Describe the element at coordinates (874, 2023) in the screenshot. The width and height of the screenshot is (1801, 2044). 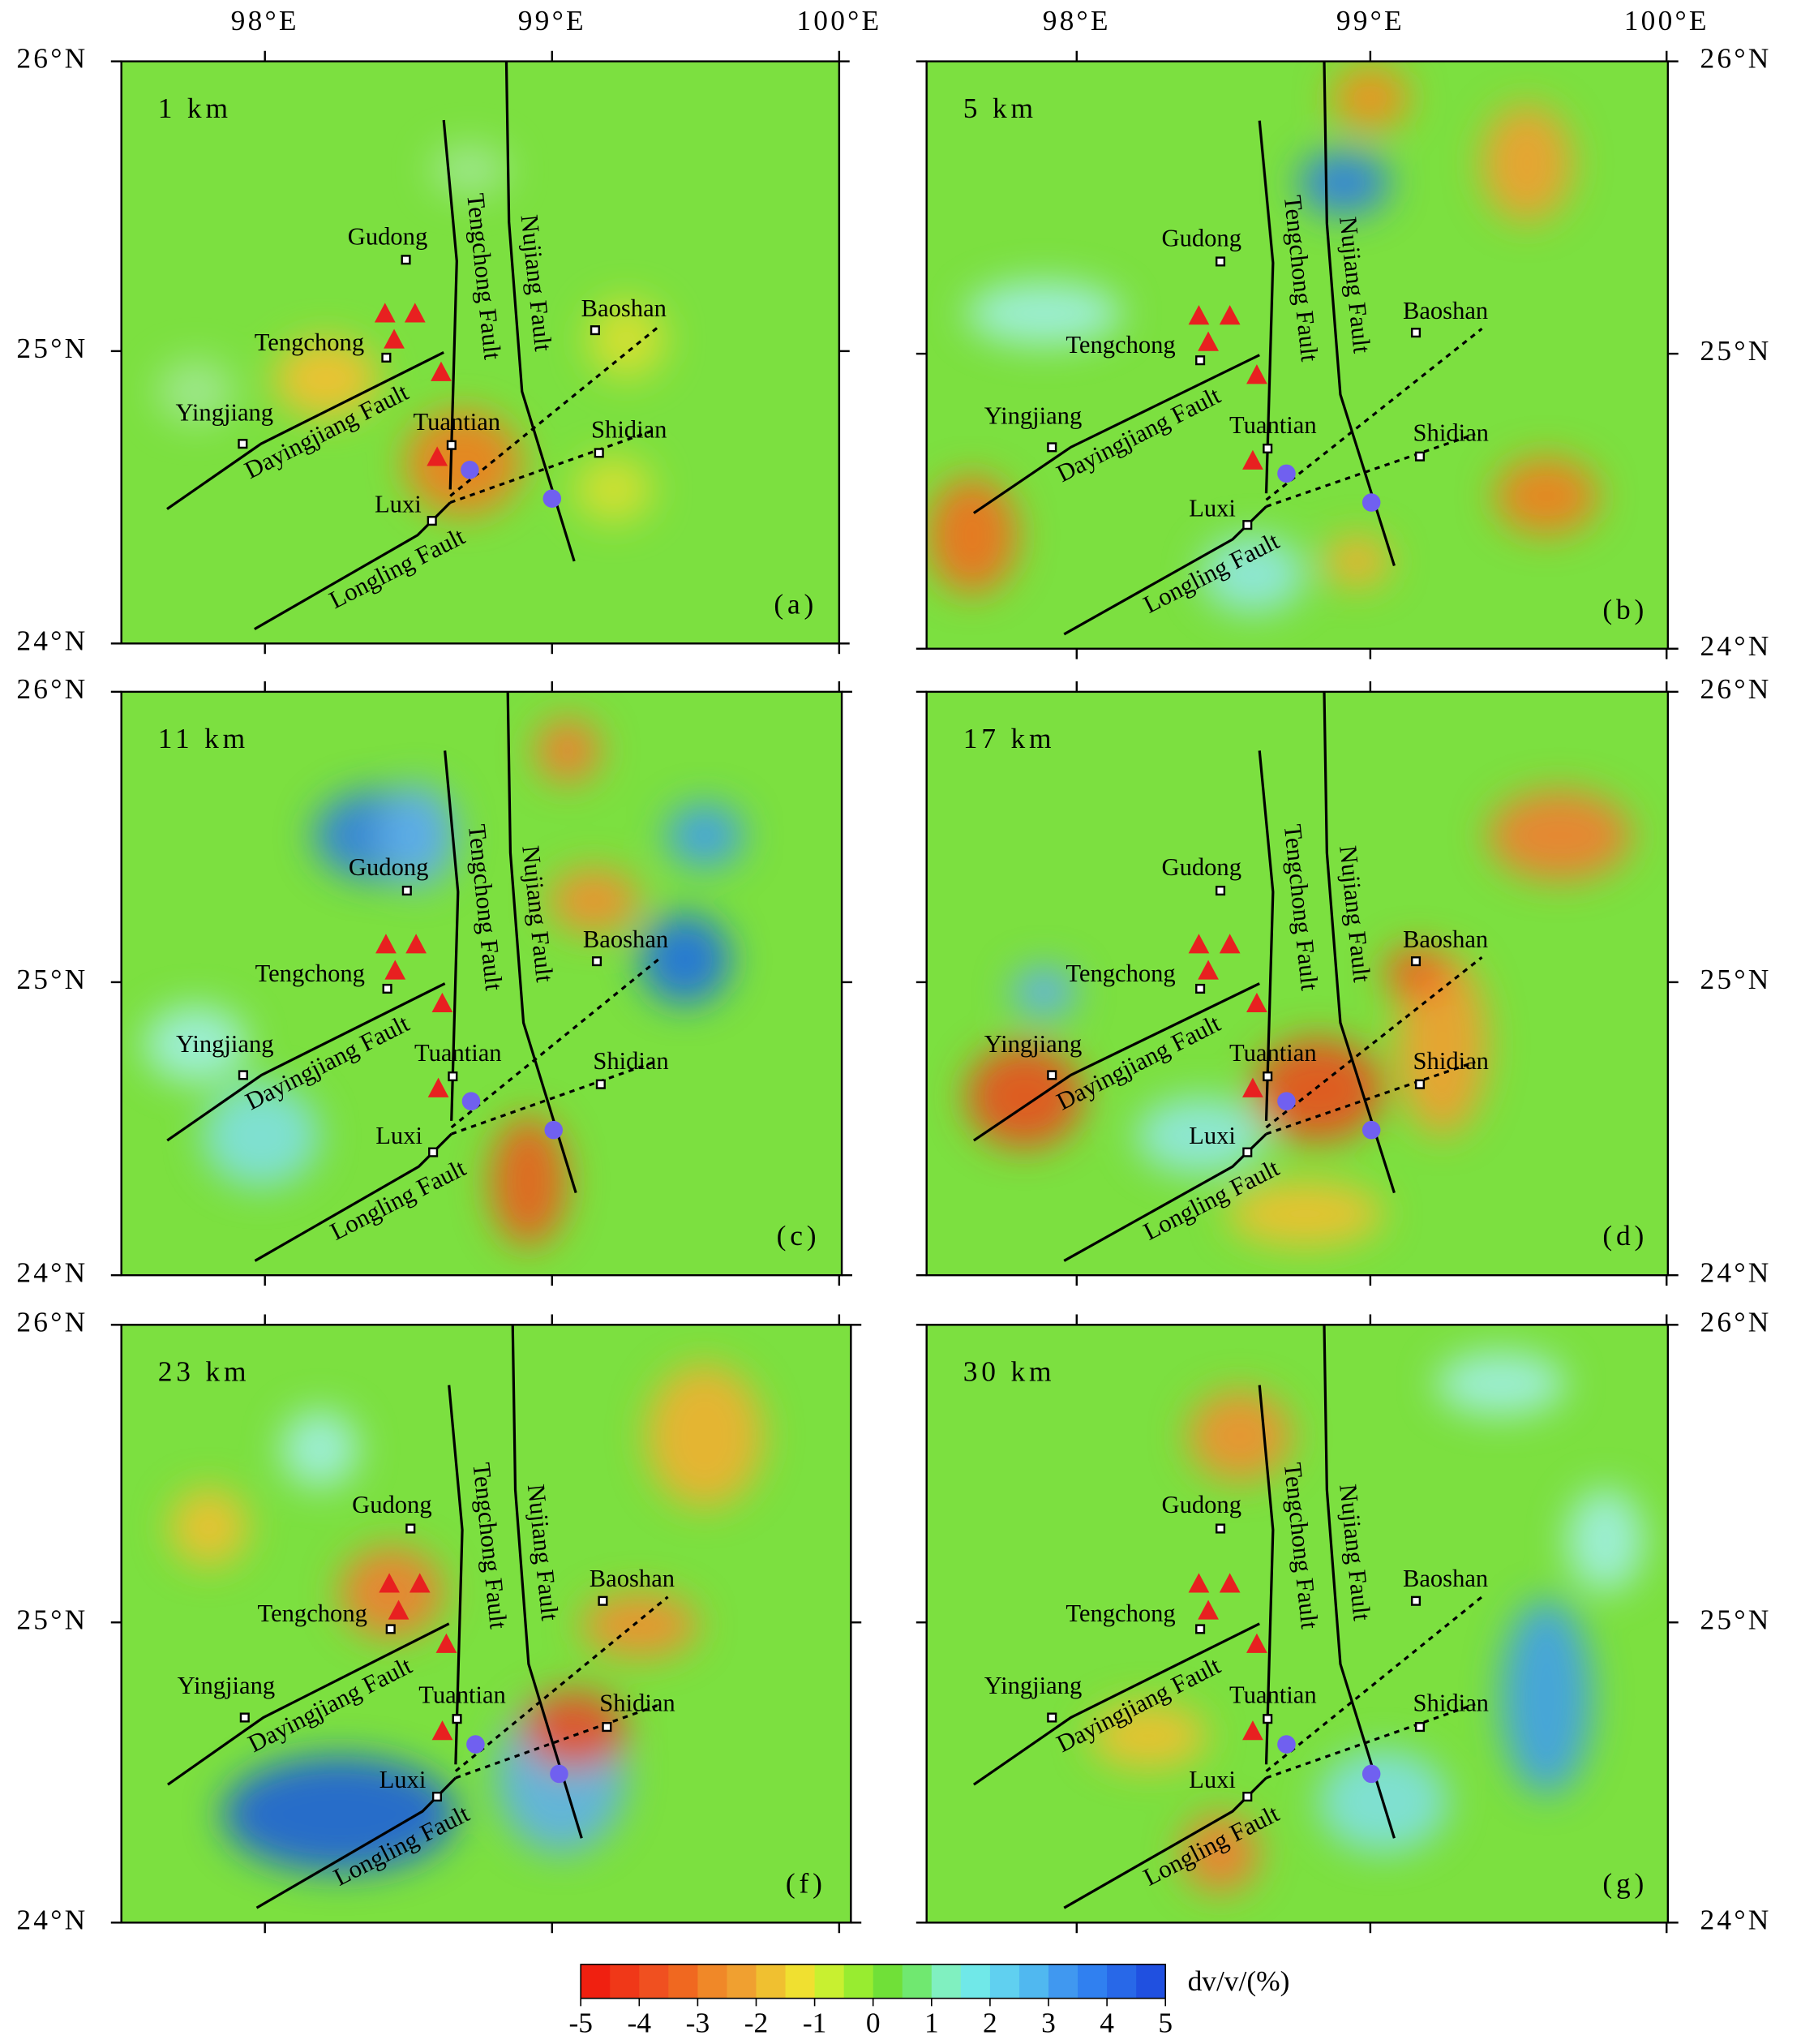
I see `colorbar-tick-label: 0` at that location.